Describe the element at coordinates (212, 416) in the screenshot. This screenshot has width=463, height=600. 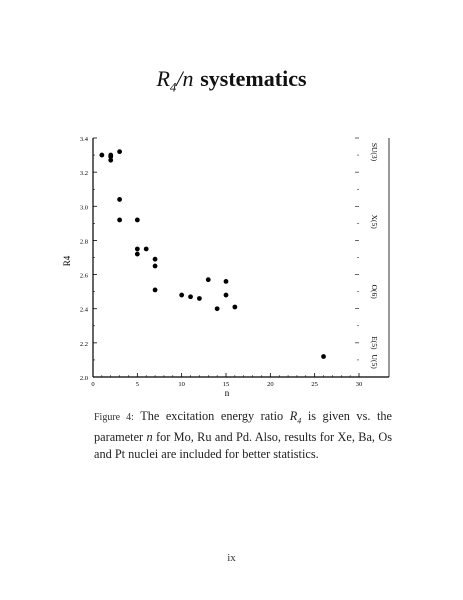
I see `caption-text-1: The excitation energy ratio` at that location.